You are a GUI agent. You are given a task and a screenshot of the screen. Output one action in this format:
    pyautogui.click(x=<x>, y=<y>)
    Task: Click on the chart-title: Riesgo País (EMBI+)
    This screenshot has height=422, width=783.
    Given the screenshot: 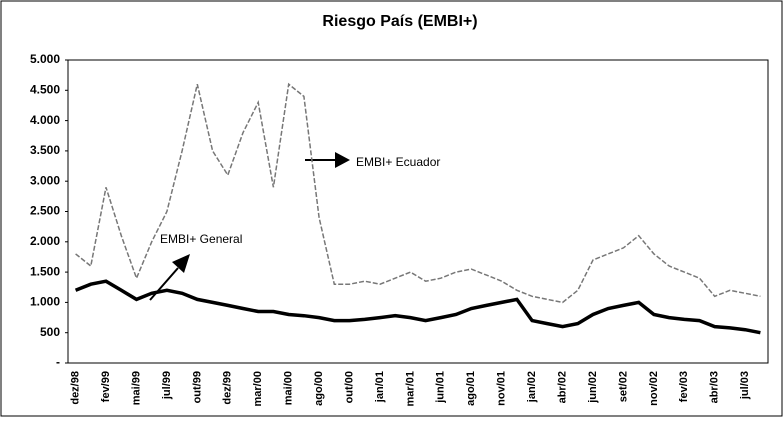 What is the action you would take?
    pyautogui.click(x=399, y=21)
    